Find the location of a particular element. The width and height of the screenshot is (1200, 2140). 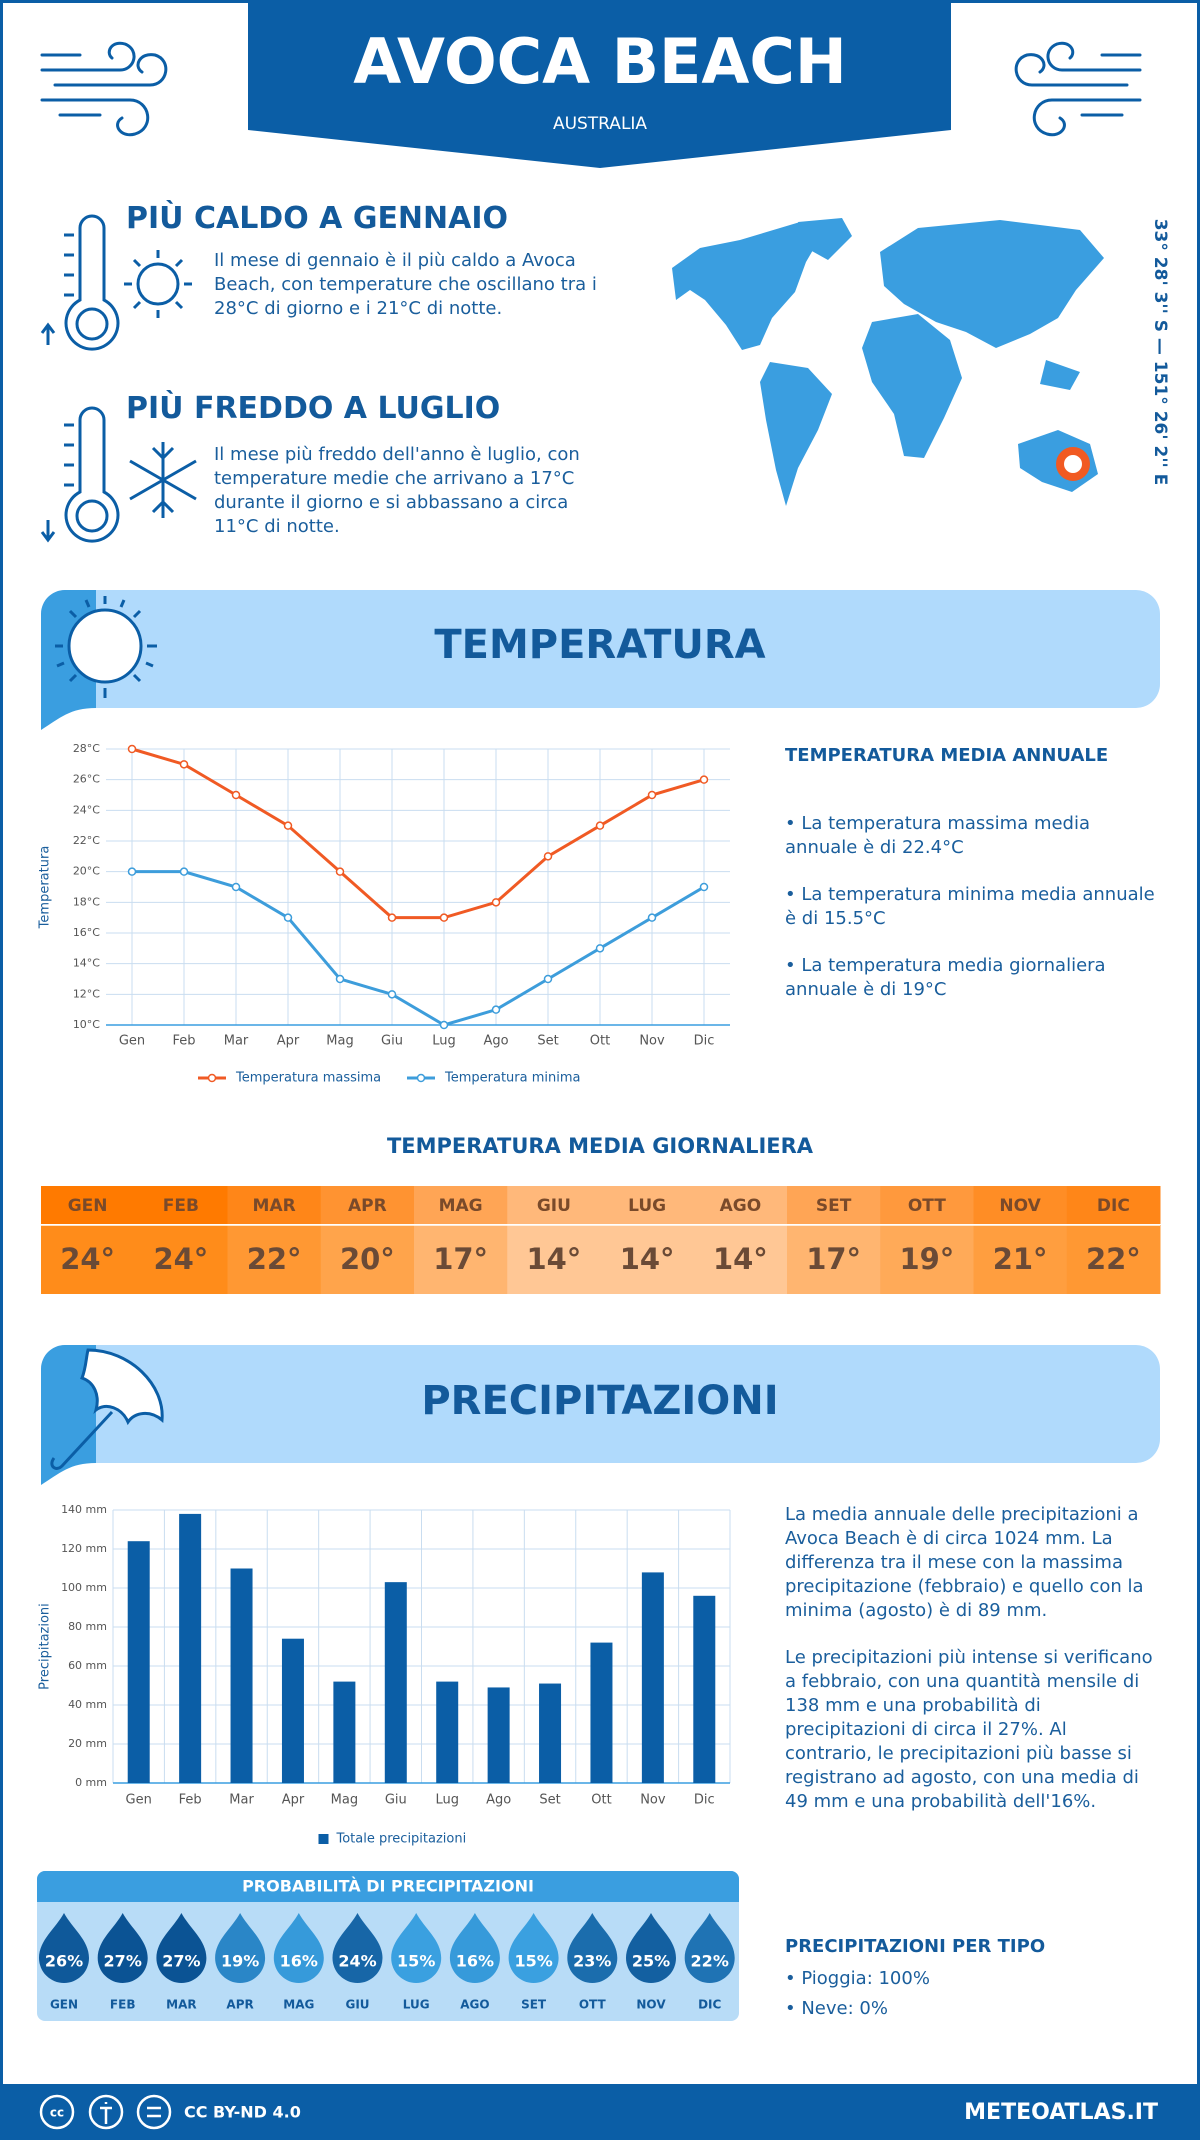

temperature-value: 24° is located at coordinates (180, 1259).